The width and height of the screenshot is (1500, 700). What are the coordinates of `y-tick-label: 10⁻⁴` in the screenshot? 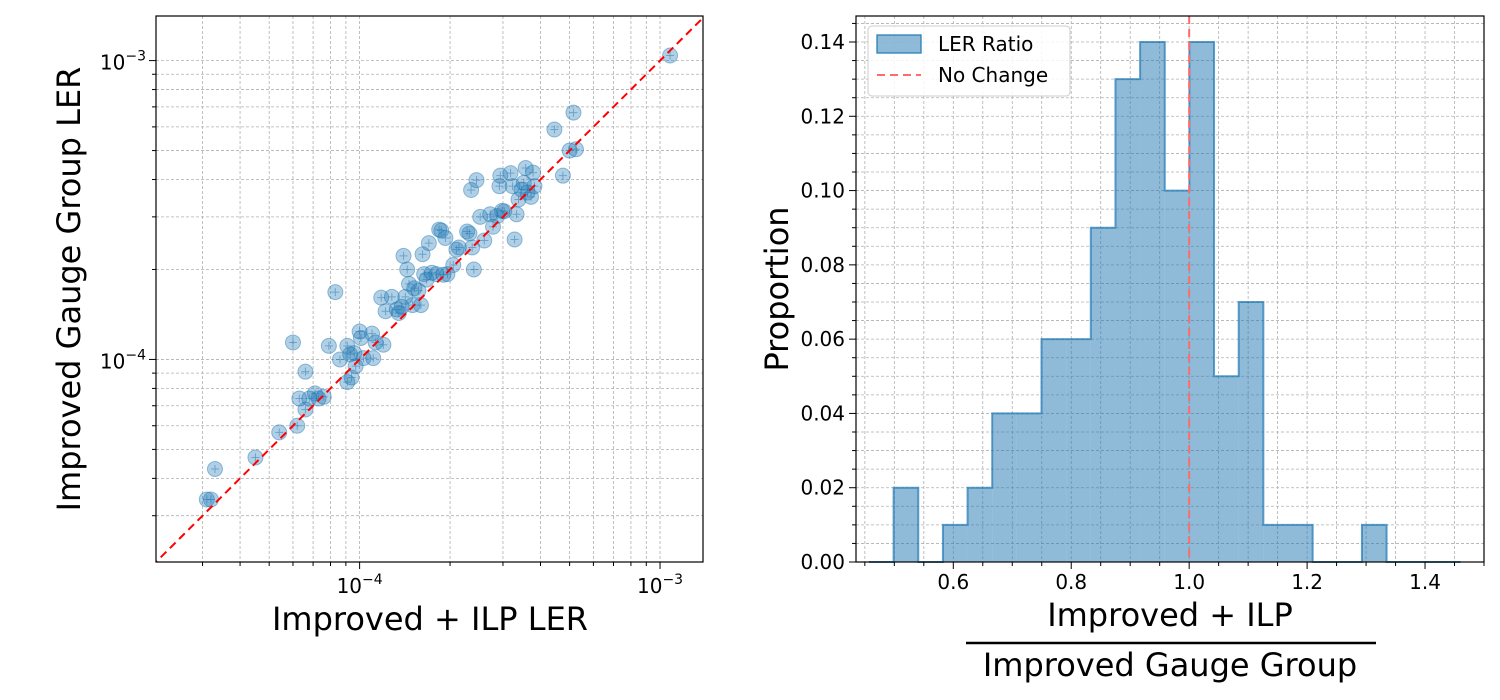 It's located at (123, 360).